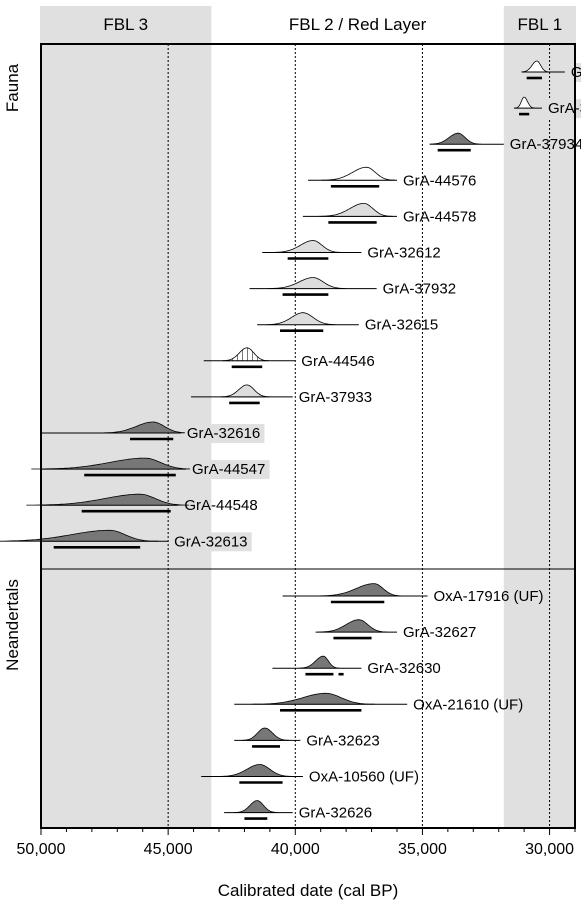 This screenshot has height=916, width=581. Describe the element at coordinates (395, 630) in the screenshot. I see `date-row: GrA-32627` at that location.